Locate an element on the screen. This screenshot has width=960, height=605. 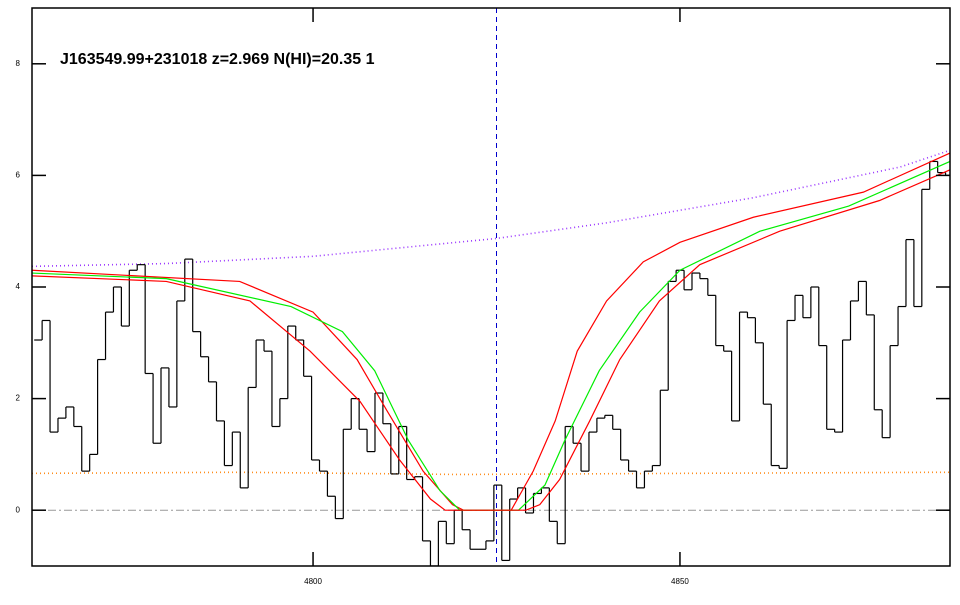
chart-title: J163549.99+231018 z=2.969 N(HI)=20.35 1 is located at coordinates (217, 59).